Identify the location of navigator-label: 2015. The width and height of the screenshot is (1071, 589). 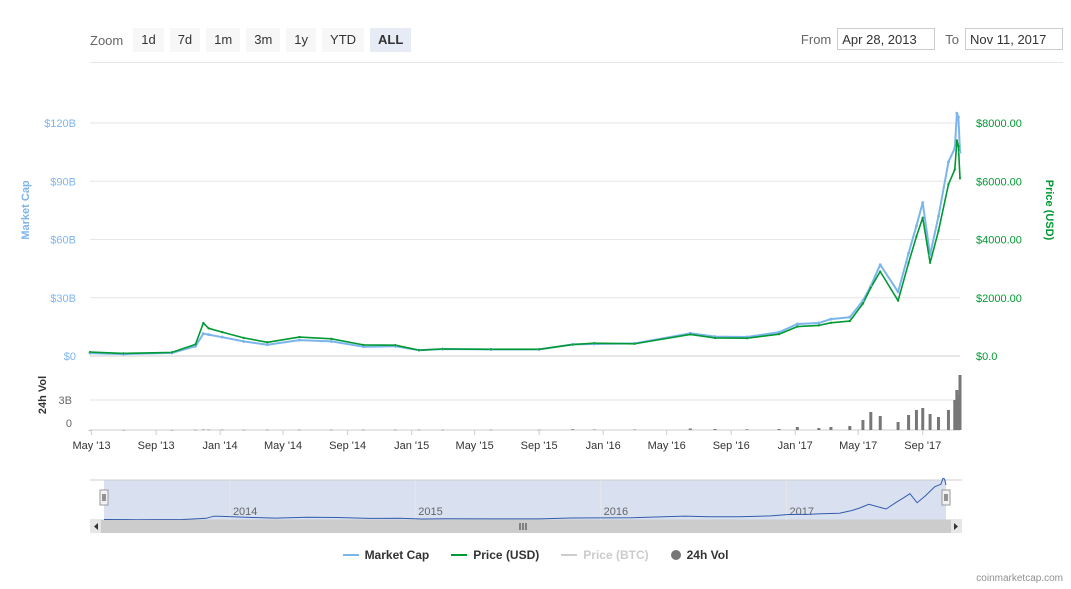
(430, 512).